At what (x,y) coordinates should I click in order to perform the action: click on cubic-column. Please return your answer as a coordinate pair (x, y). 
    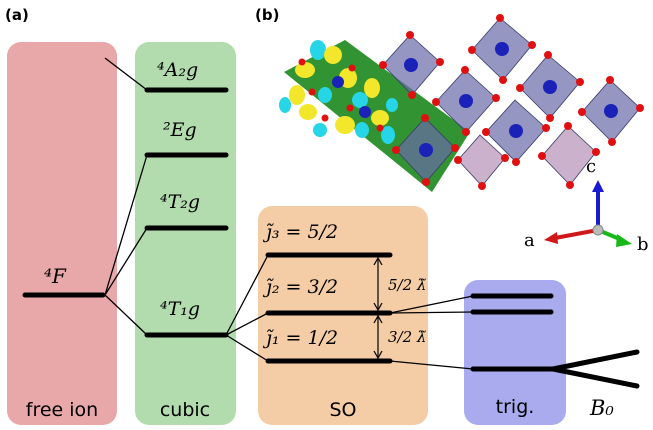
    Looking at the image, I should click on (185, 233).